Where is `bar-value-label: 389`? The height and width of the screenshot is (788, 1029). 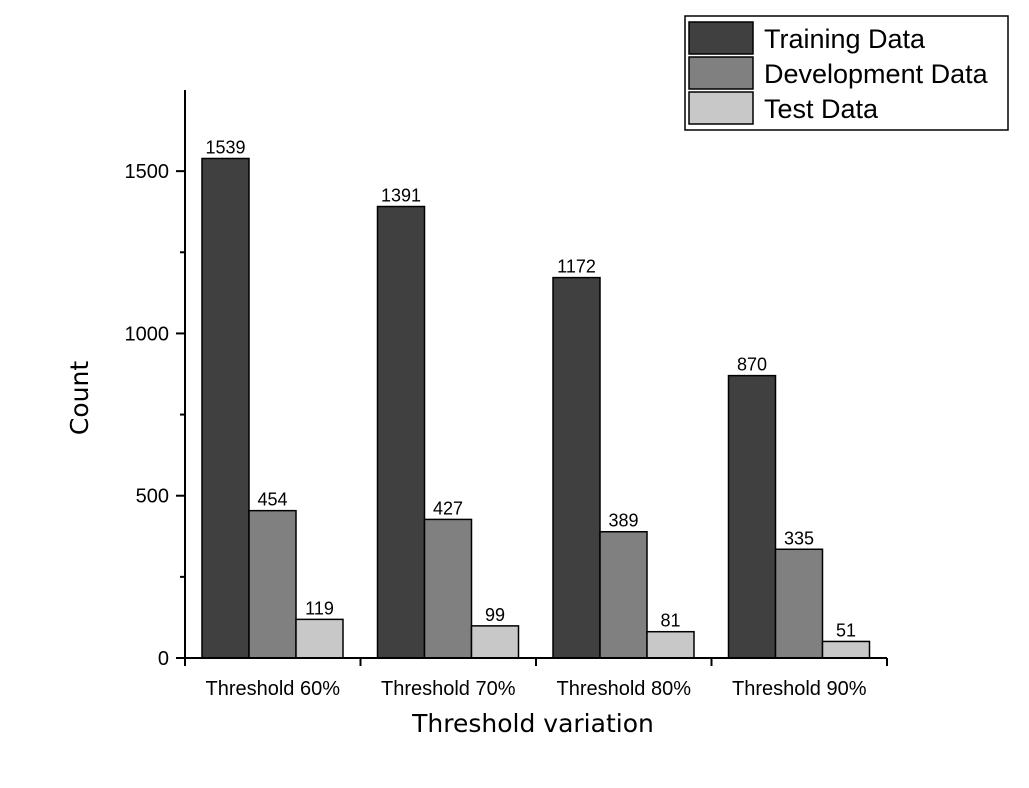 bar-value-label: 389 is located at coordinates (623, 521).